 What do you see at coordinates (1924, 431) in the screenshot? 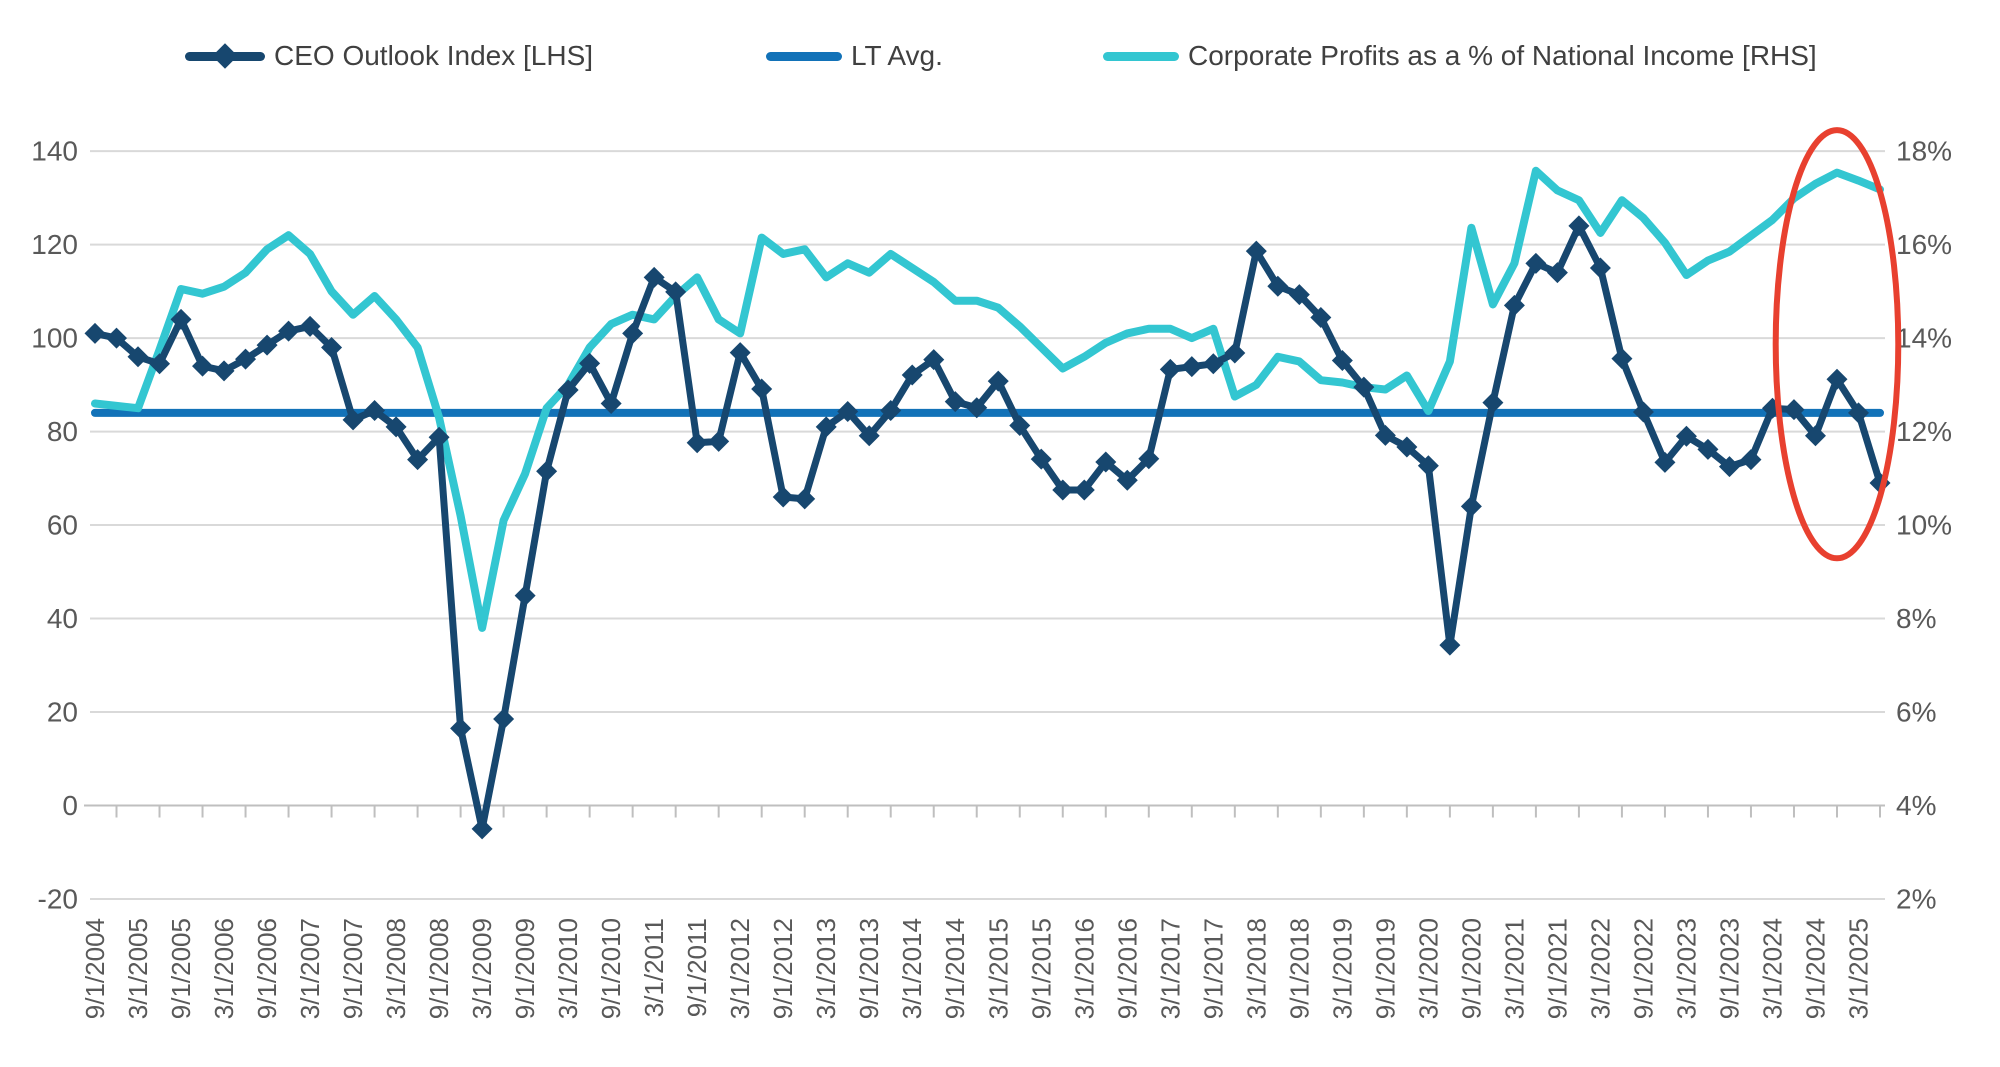
I see `right-axis-tick-label: 12%` at bounding box center [1924, 431].